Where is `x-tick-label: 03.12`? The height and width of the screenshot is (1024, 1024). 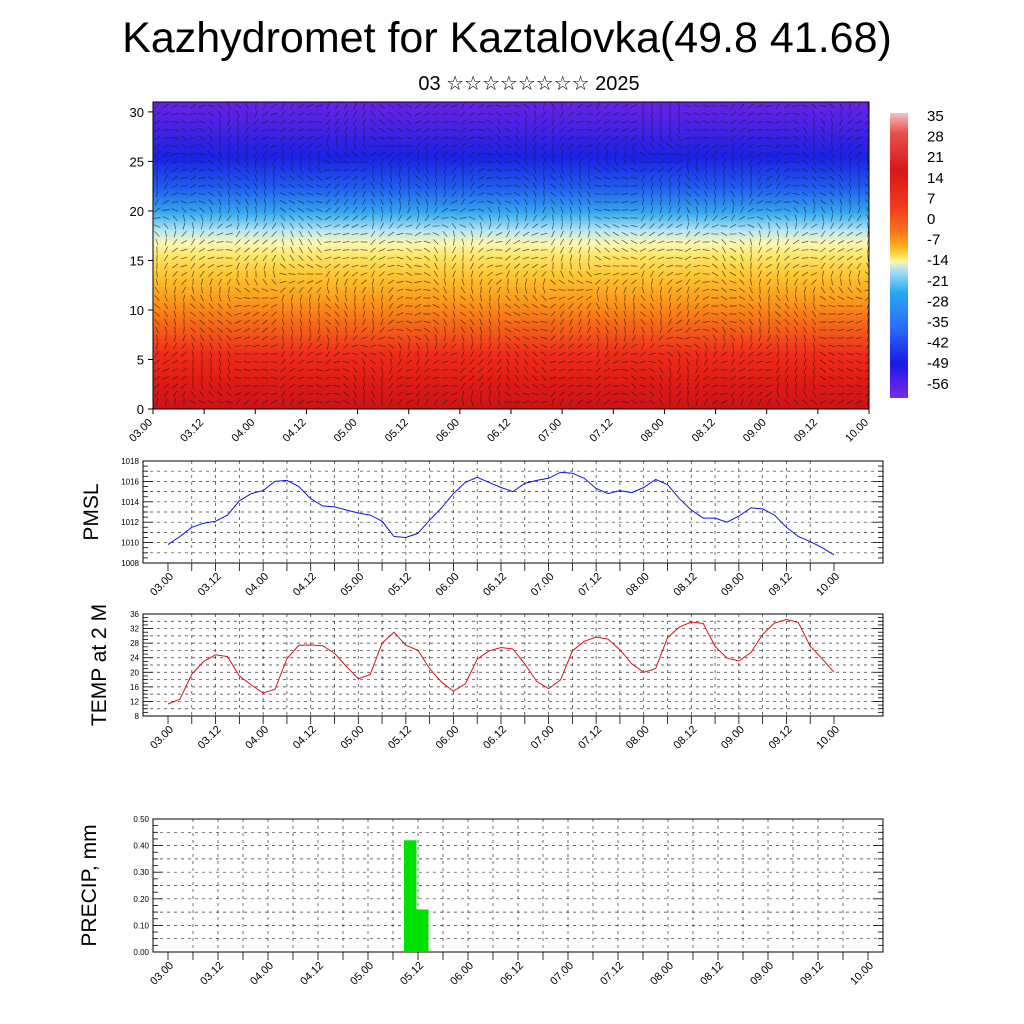
x-tick-label: 03.12 is located at coordinates (212, 974).